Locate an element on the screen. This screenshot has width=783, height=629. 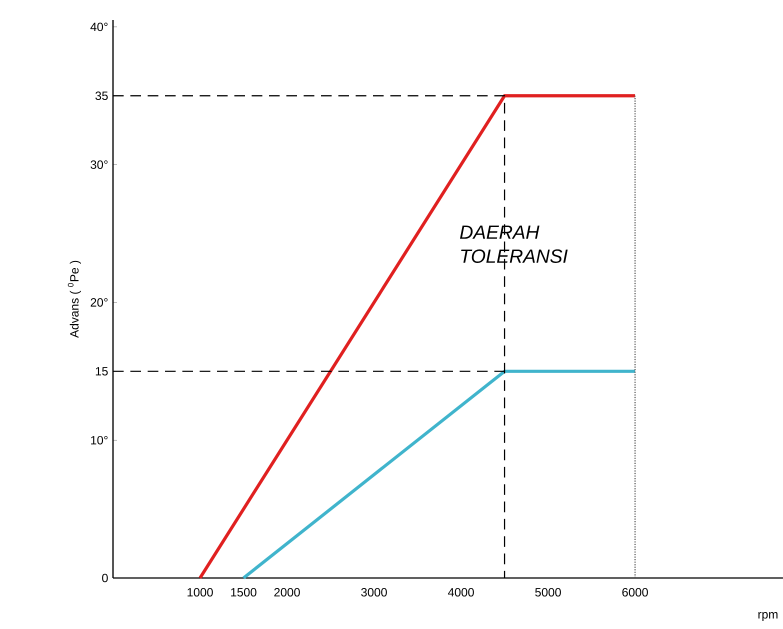
x-tick-label: 5000 is located at coordinates (548, 592).